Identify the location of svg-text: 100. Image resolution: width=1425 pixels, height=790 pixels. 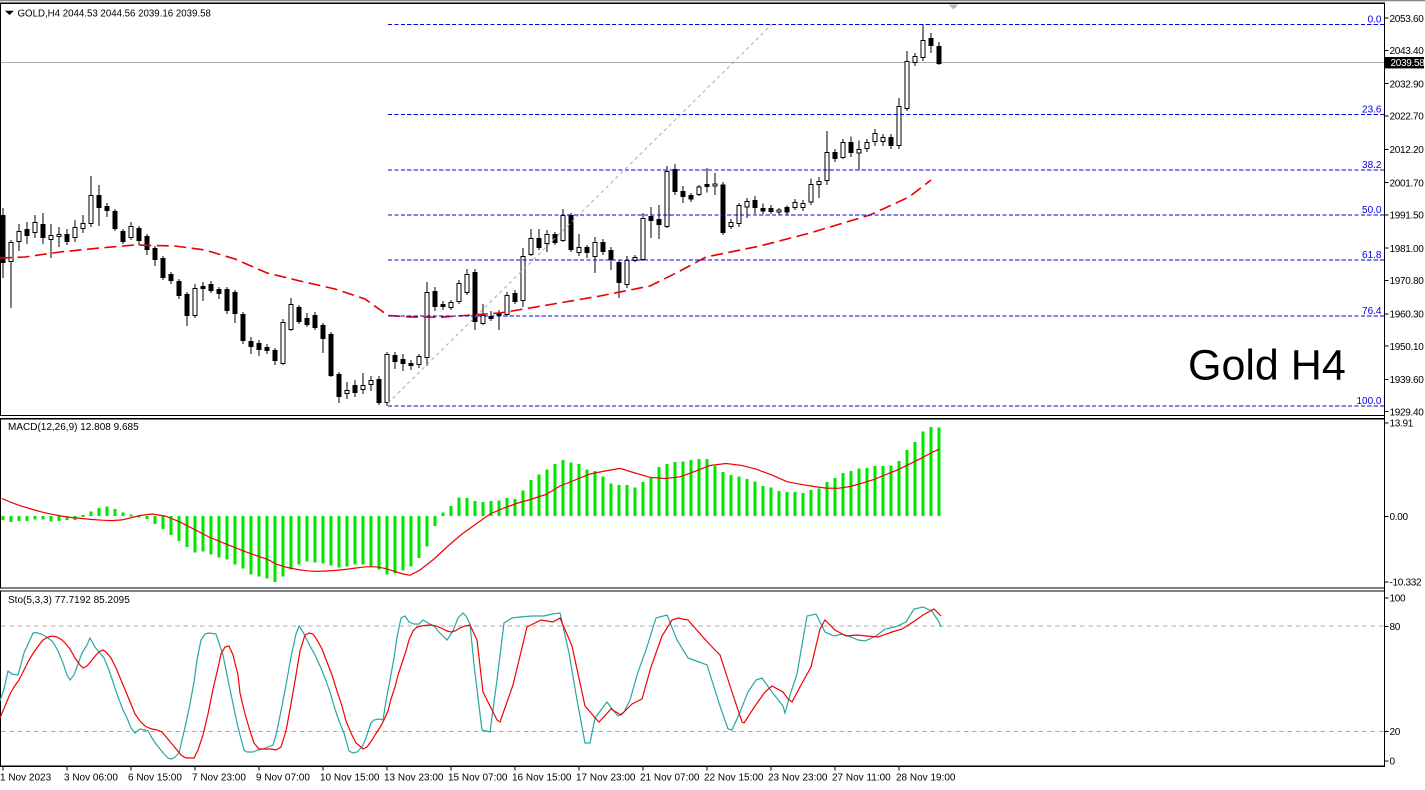
(1398, 599).